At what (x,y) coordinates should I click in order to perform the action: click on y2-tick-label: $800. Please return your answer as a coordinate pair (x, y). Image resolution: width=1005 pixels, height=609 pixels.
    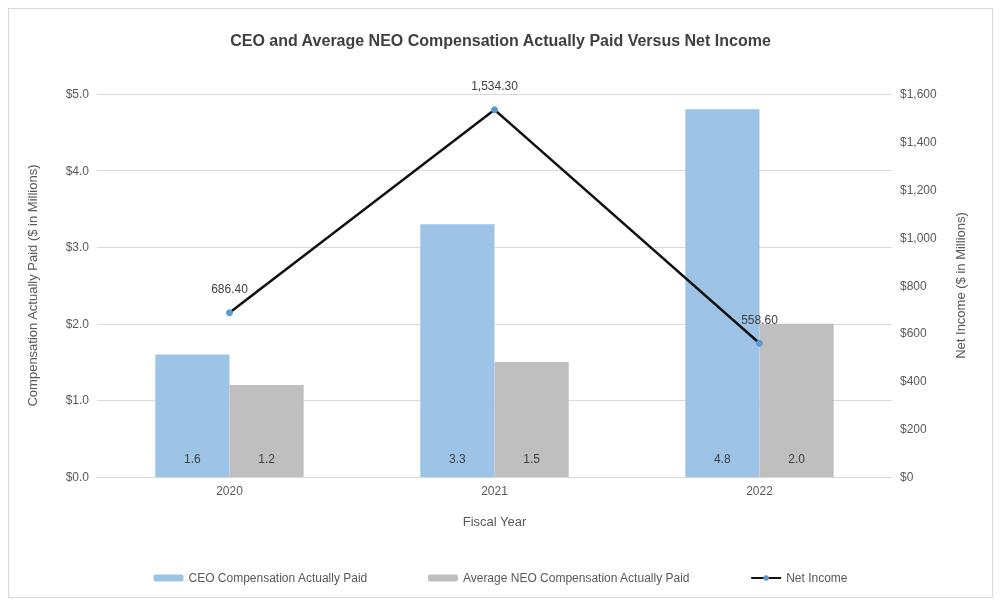
    Looking at the image, I should click on (914, 285).